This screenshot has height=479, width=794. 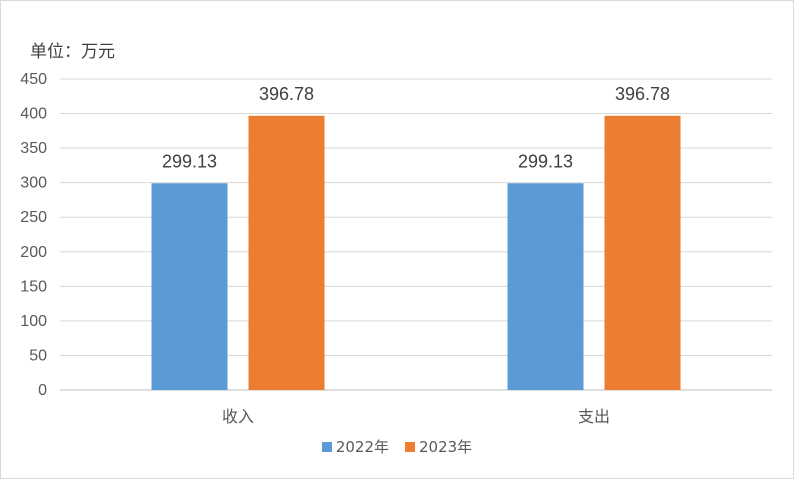 I want to click on y-tick-label: 450, so click(x=33, y=79).